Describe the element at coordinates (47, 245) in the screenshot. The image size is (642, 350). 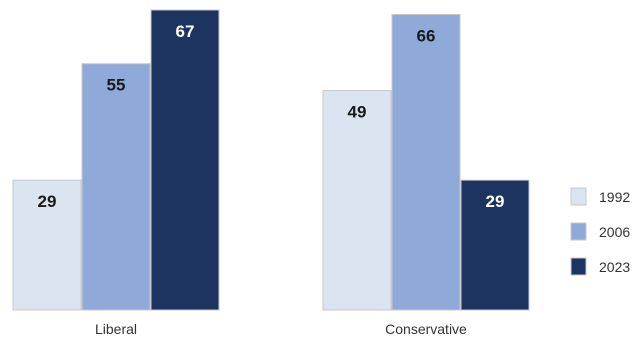
I see `bar-liberal-1992` at that location.